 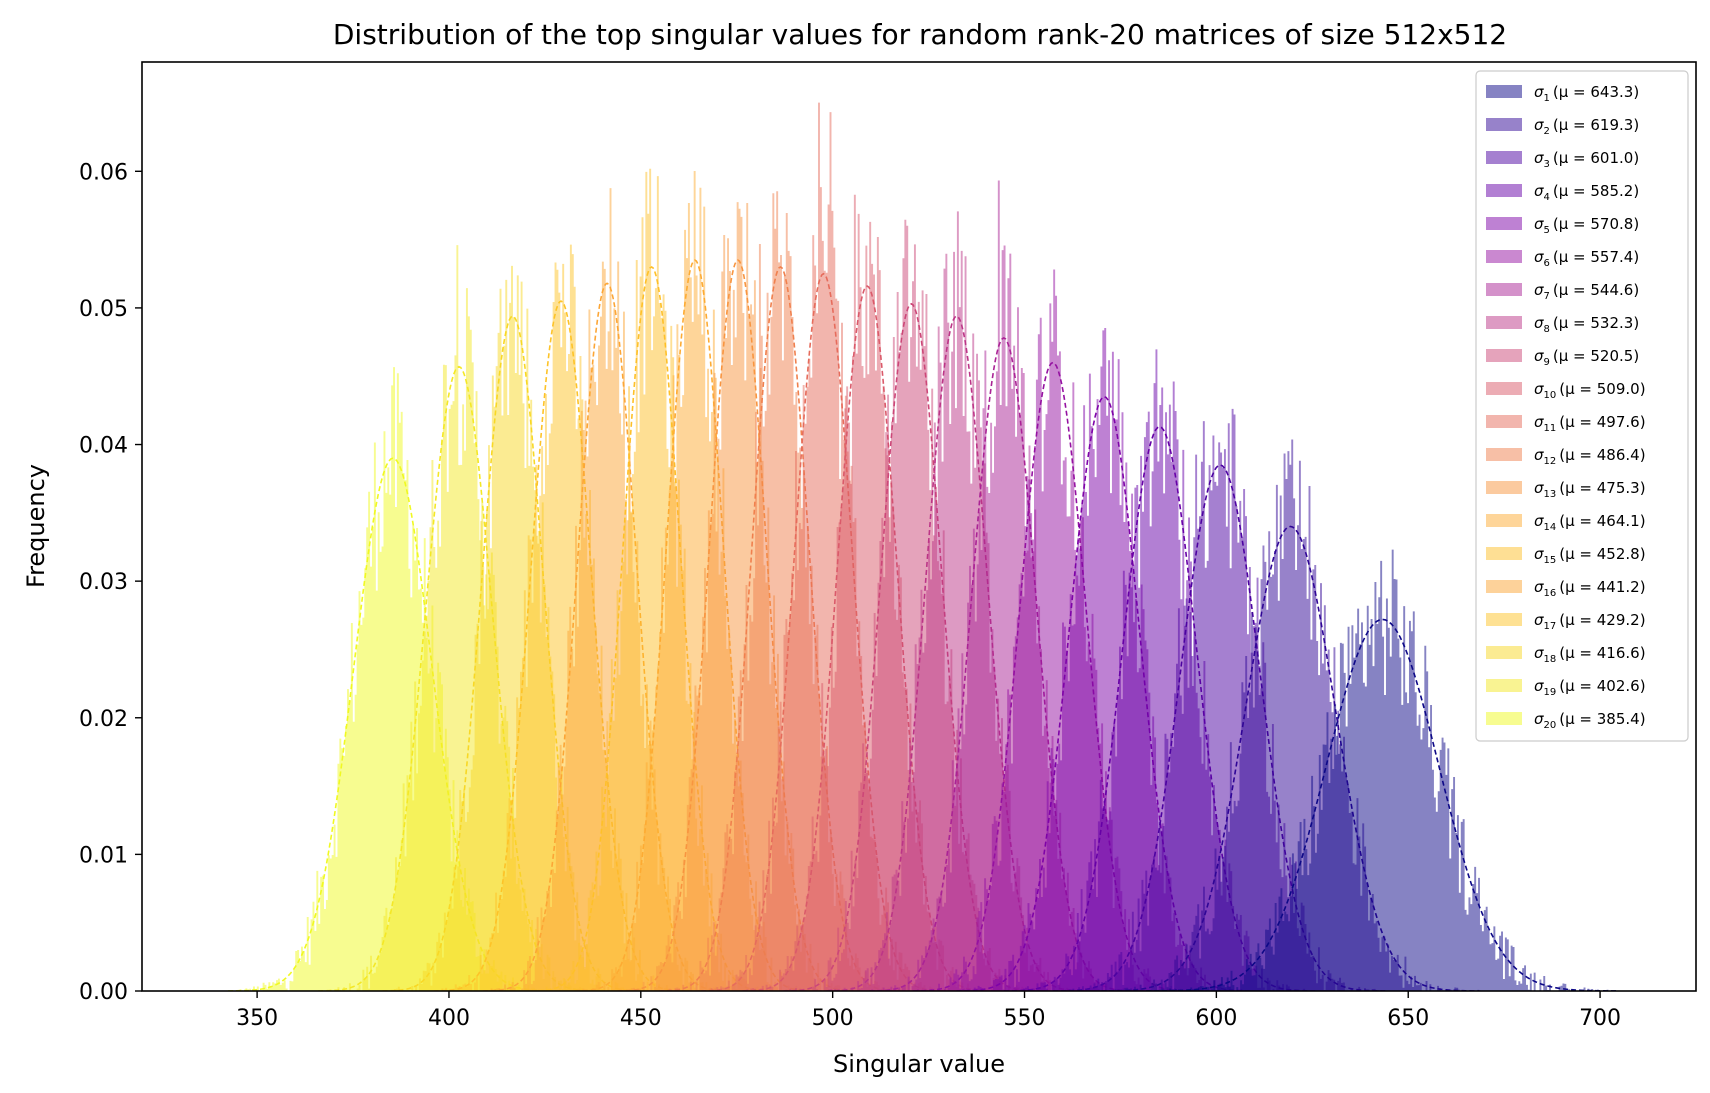 I want to click on legend-label: σ15 (μ = 452.8), so click(x=1590, y=555).